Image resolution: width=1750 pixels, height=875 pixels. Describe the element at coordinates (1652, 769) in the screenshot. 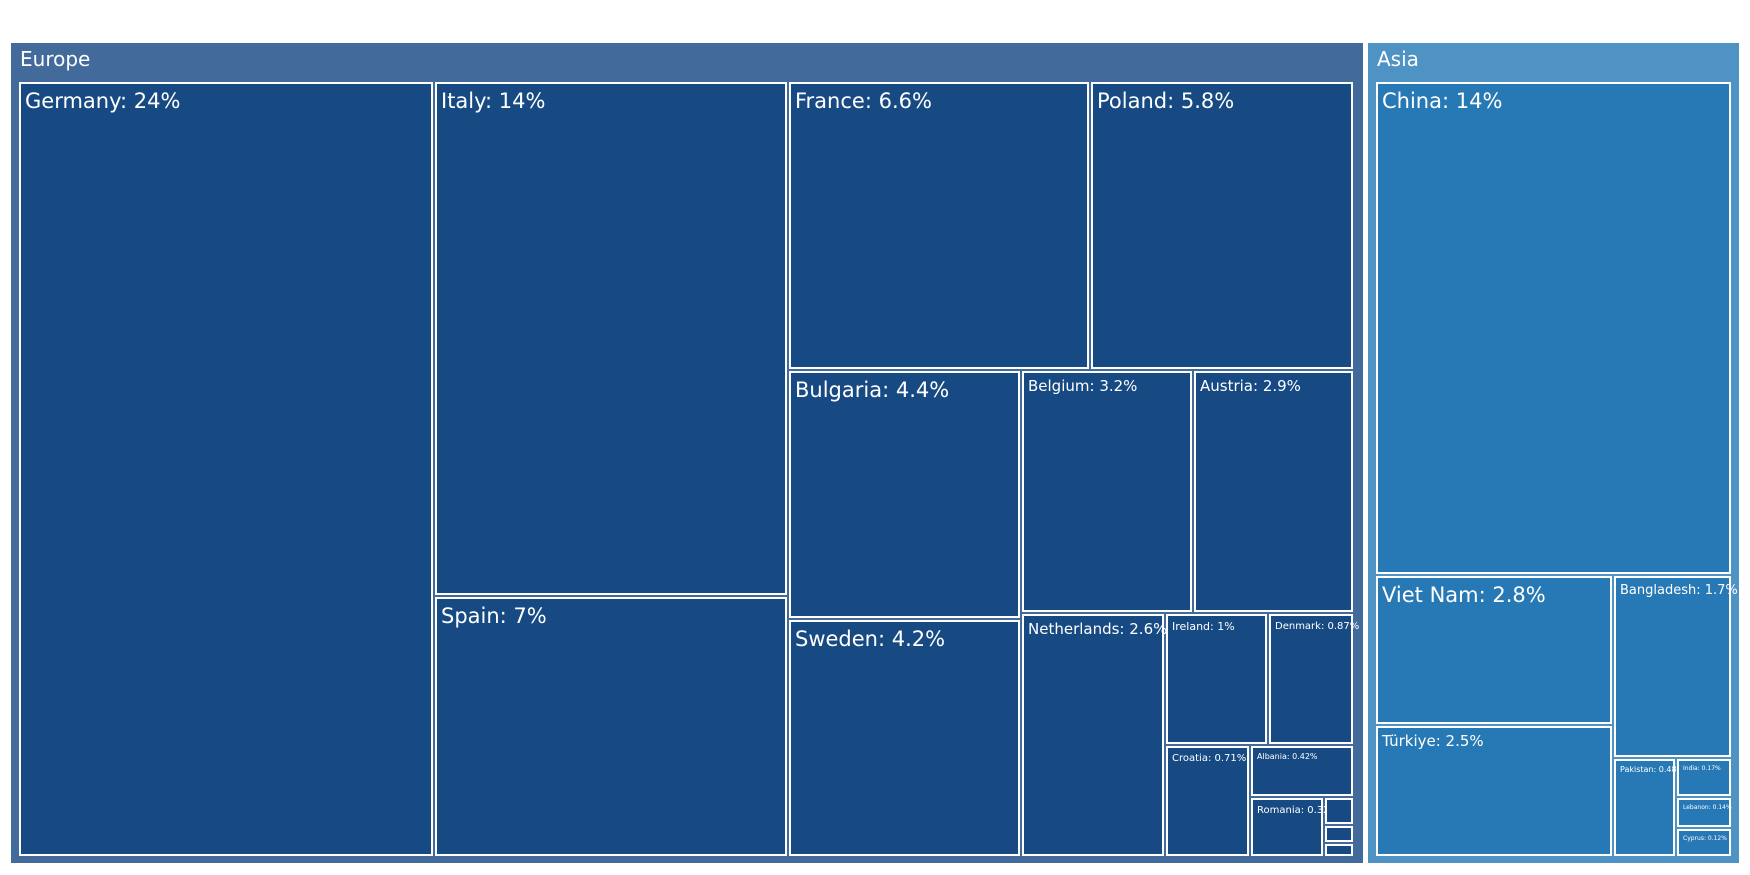

I see `tile-label-pakistan: Pakistan: 0.48%` at that location.